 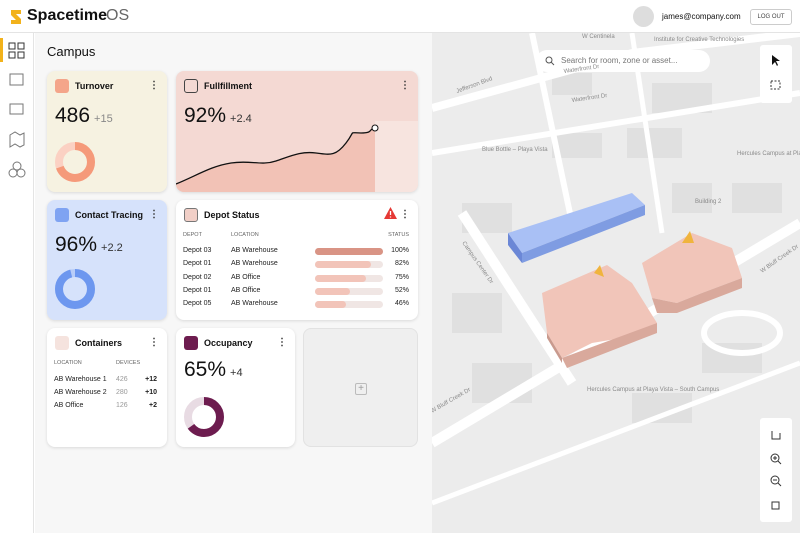 What do you see at coordinates (197, 304) in the screenshot?
I see `depot-name: Depot 05` at bounding box center [197, 304].